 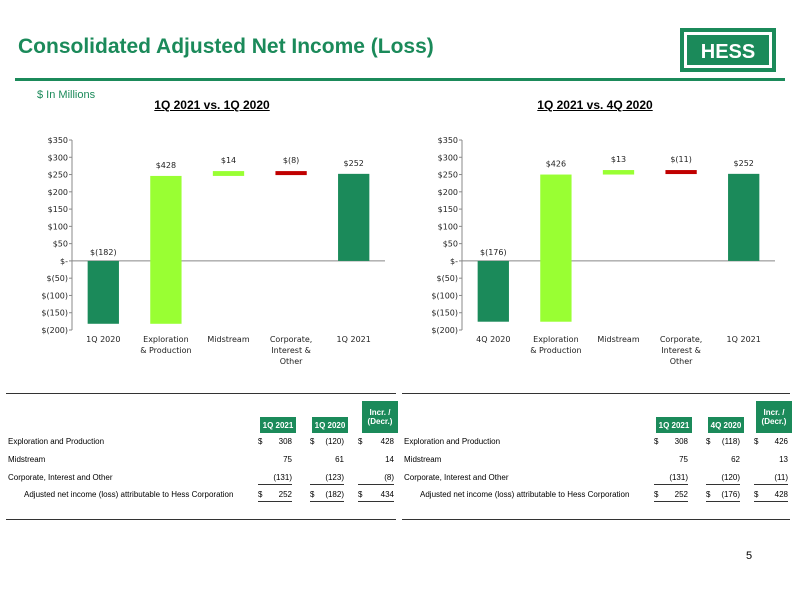 What do you see at coordinates (726, 425) in the screenshot?
I see `table-header: 4Q 2020` at bounding box center [726, 425].